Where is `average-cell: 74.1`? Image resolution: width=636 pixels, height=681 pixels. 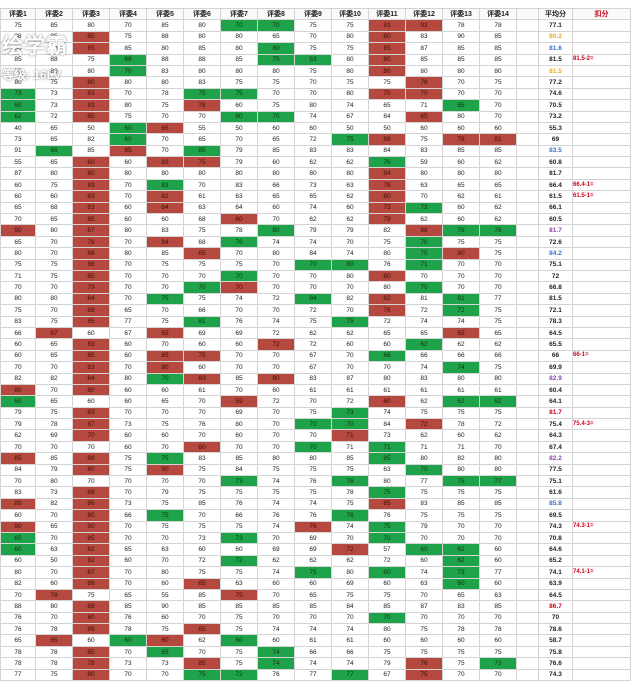 average-cell: 74.1 is located at coordinates (555, 572).